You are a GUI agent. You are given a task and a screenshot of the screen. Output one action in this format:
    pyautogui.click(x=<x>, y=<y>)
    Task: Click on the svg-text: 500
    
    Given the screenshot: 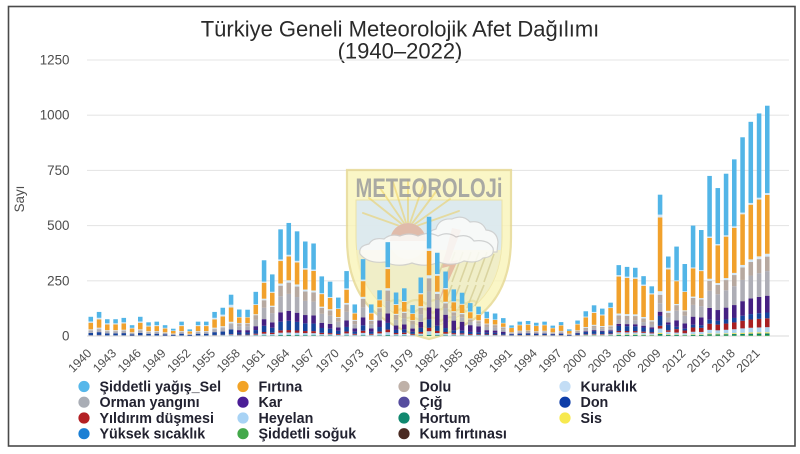 What is the action you would take?
    pyautogui.click(x=58, y=225)
    